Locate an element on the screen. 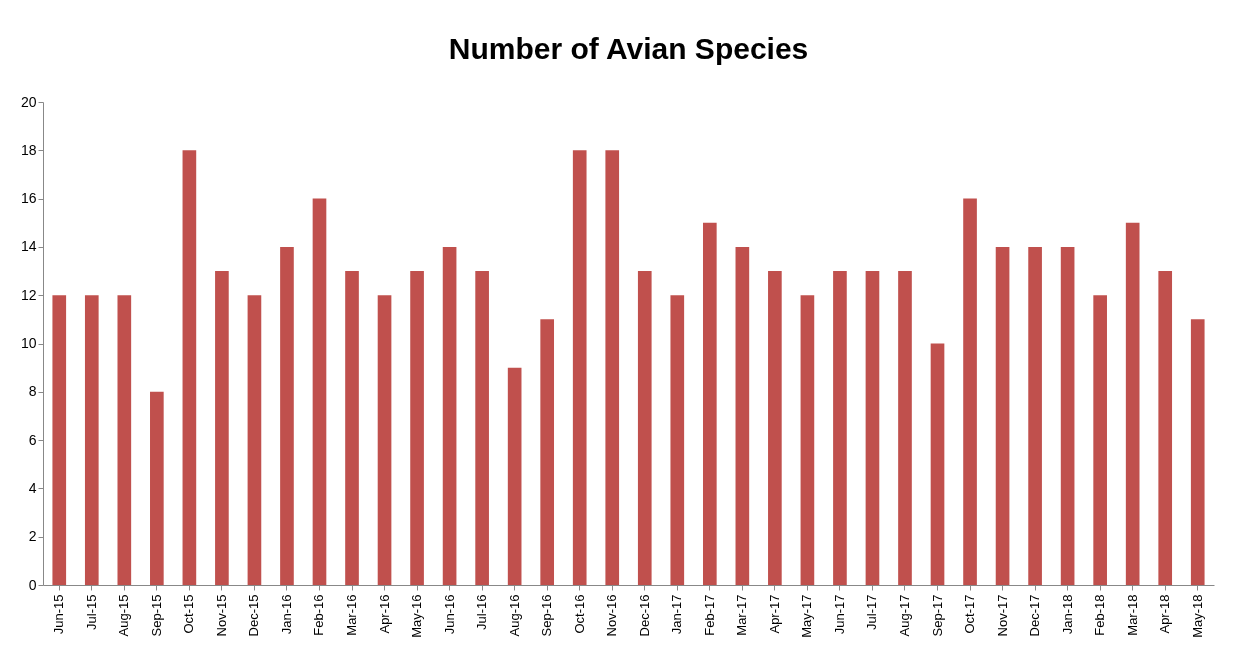 The width and height of the screenshot is (1244, 648). y-tick-label: 18 is located at coordinates (28, 149).